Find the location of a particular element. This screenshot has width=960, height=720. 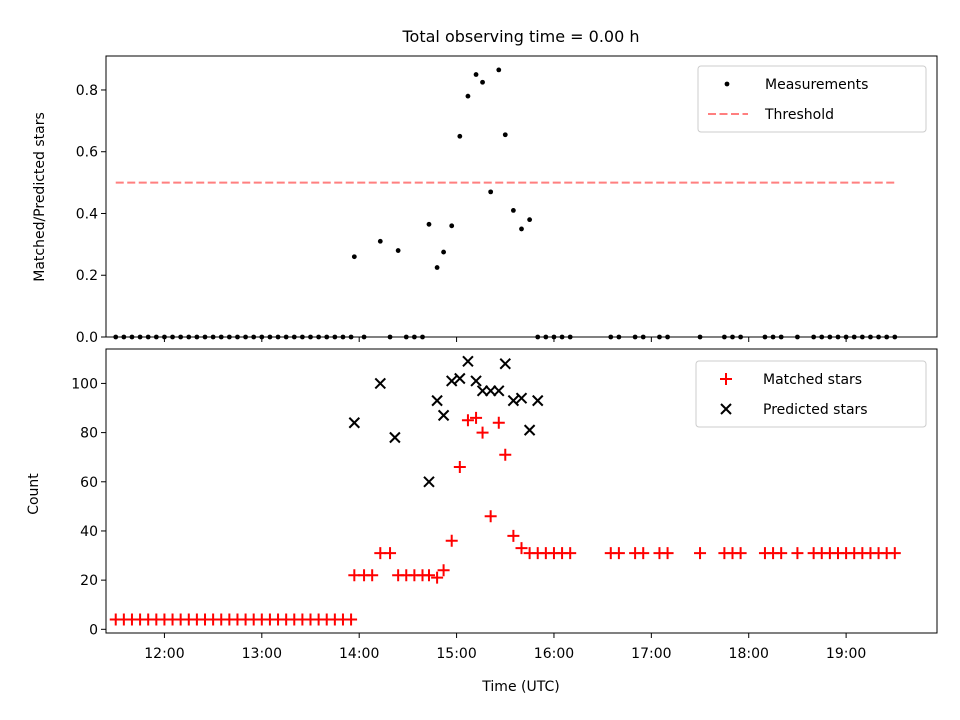

top-legend-box is located at coordinates (812, 99).